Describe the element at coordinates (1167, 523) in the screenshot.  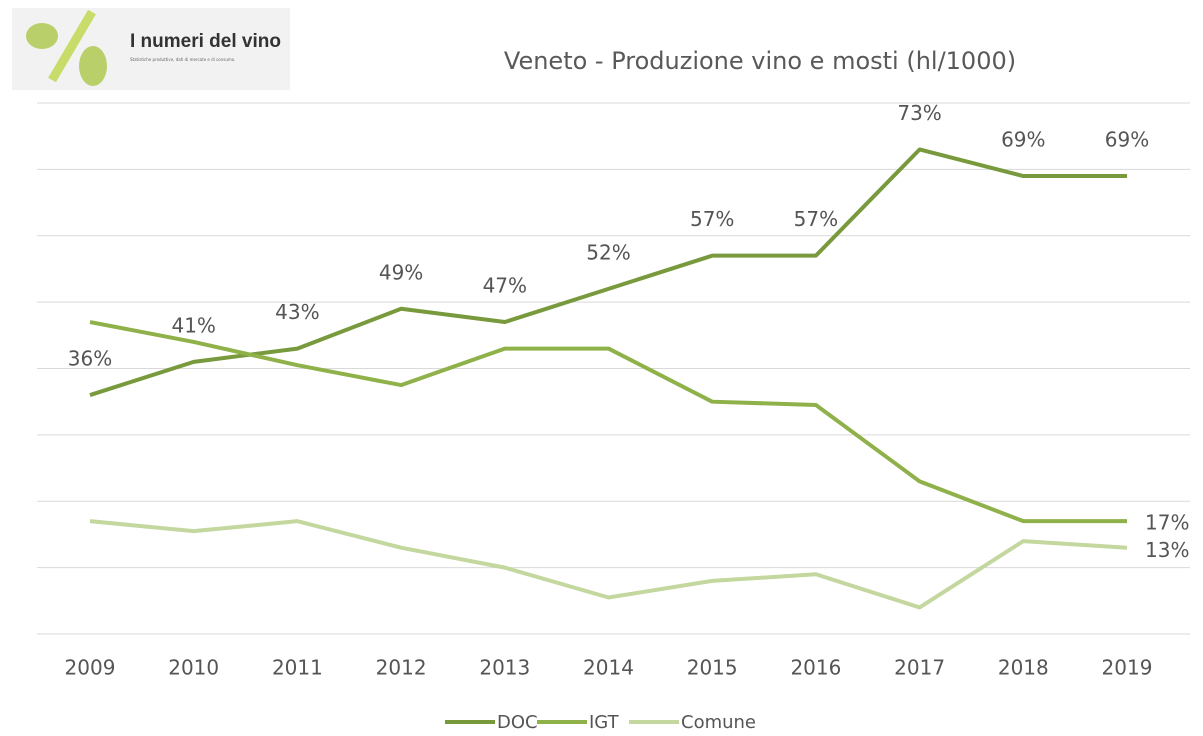
I see `data-label: 17%` at that location.